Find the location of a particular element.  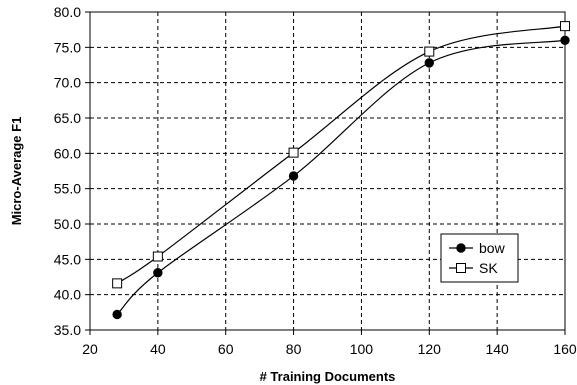

x-tick-label: 140 is located at coordinates (497, 349).